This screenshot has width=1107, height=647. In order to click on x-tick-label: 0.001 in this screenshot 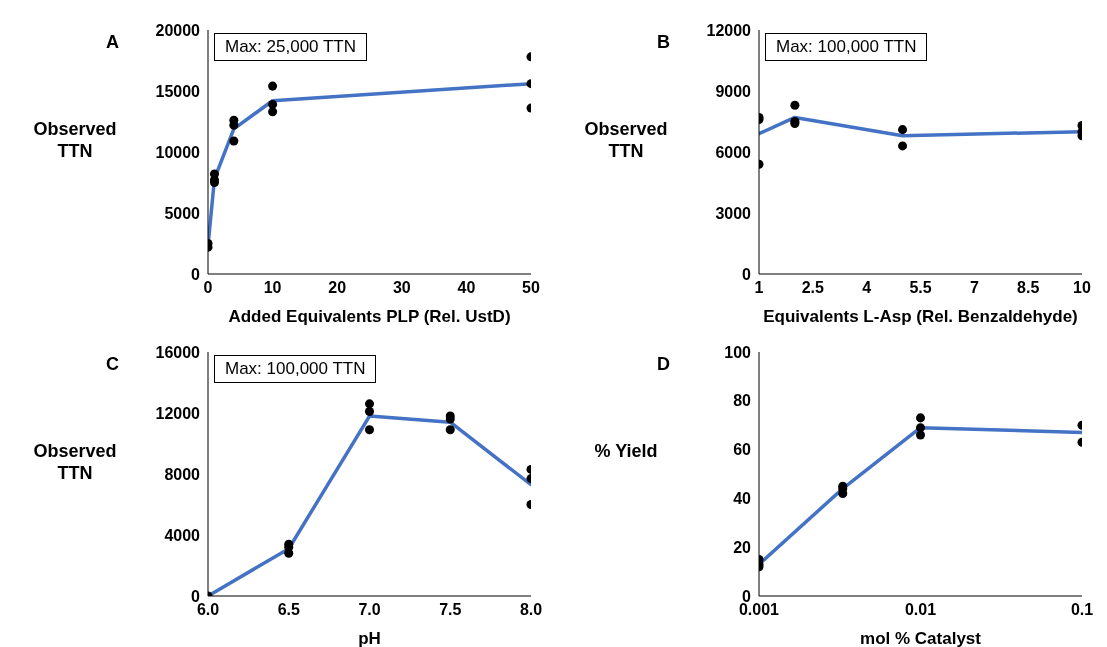, I will do `click(759, 610)`.